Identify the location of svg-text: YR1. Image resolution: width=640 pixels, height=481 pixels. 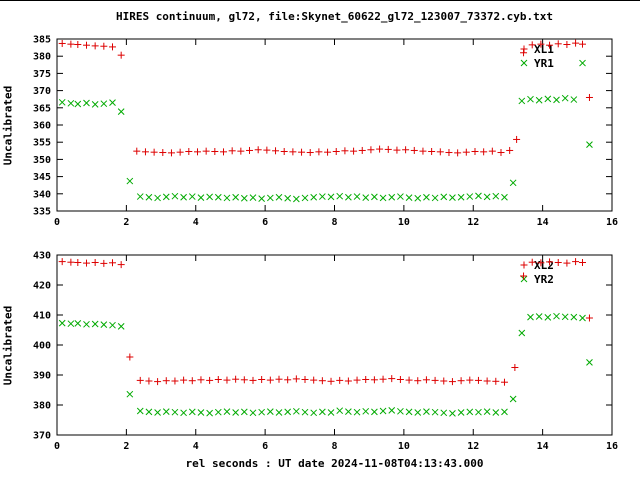
(544, 63).